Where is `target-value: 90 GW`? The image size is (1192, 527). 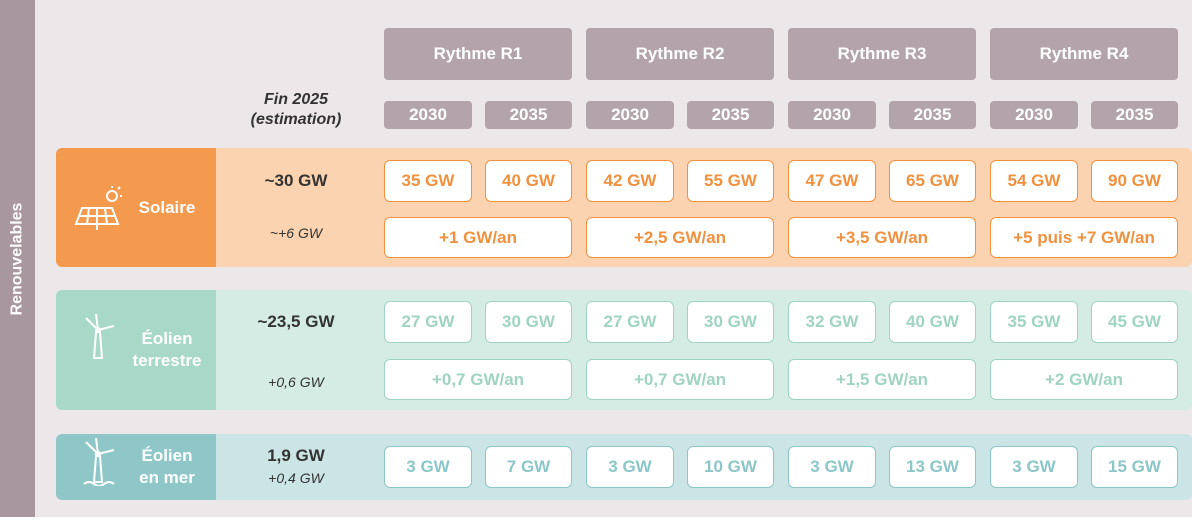
target-value: 90 GW is located at coordinates (1134, 181).